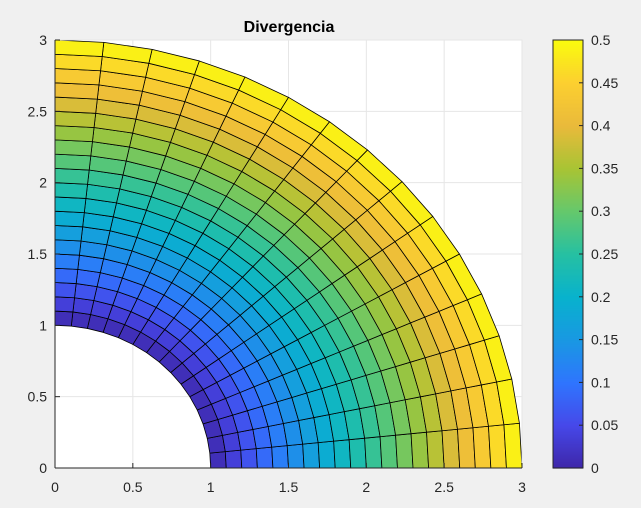 The width and height of the screenshot is (641, 508). Describe the element at coordinates (289, 27) in the screenshot. I see `chart-title: Divergencia` at that location.